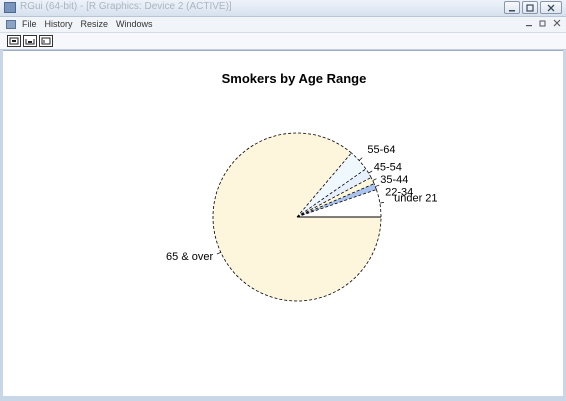  Describe the element at coordinates (415, 199) in the screenshot. I see `pie-label: under 21` at that location.